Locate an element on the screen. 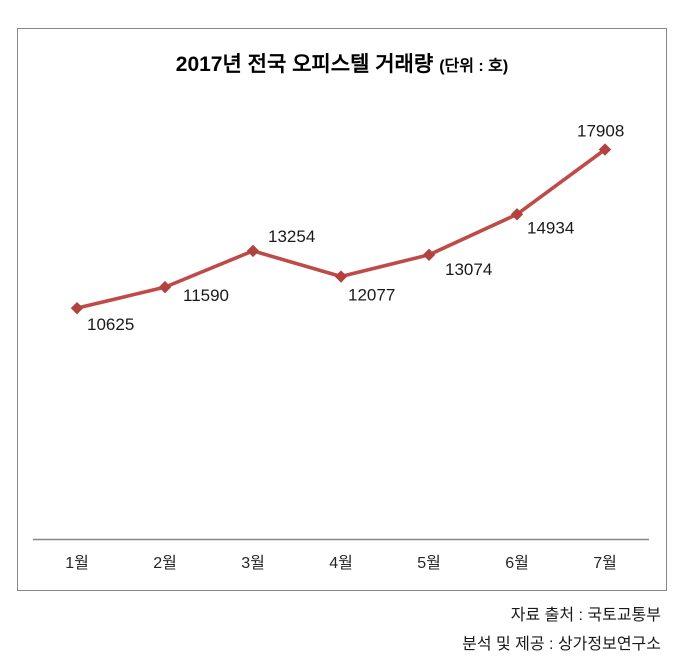  x-axis-label: 4월 is located at coordinates (341, 563).